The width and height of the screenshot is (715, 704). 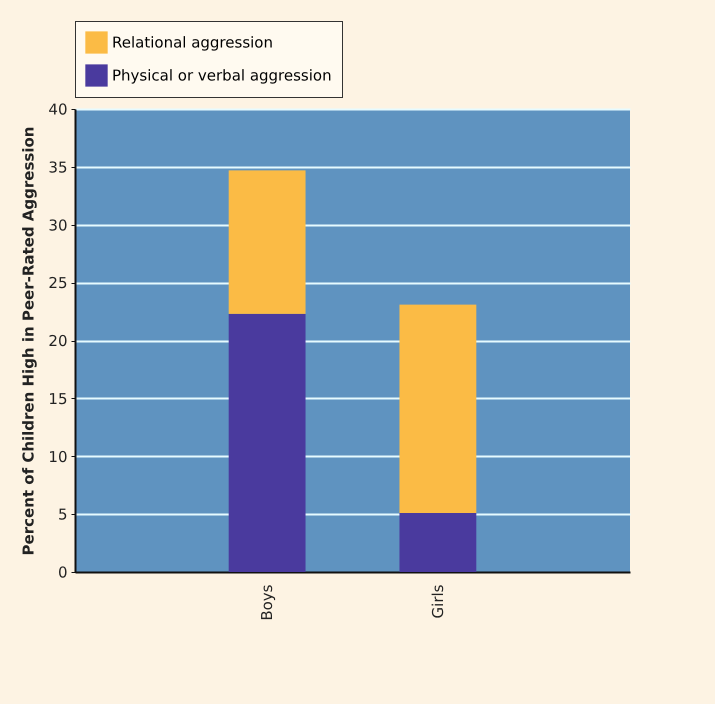 I want to click on y-tick-label: 10, so click(x=58, y=457).